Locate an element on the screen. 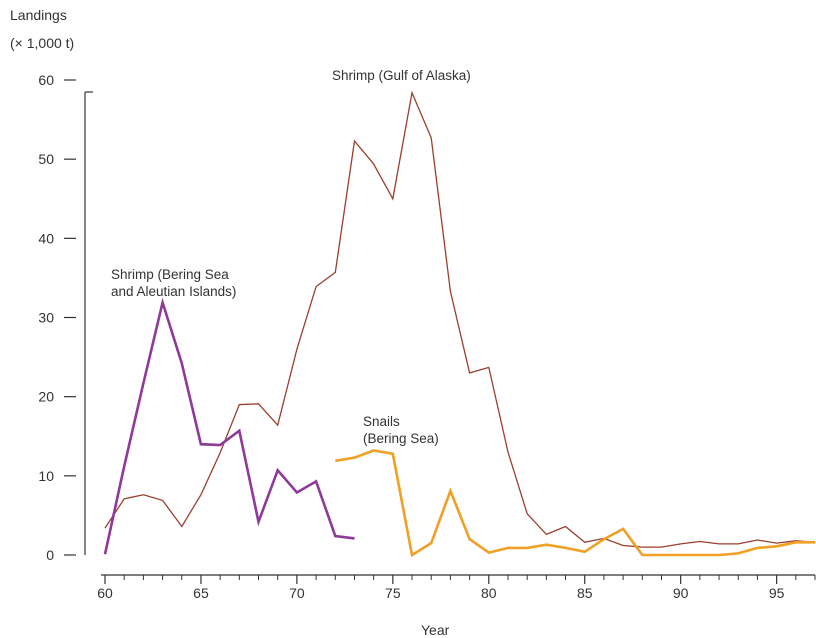  y-tick-label-30: 30 is located at coordinates (46, 318).